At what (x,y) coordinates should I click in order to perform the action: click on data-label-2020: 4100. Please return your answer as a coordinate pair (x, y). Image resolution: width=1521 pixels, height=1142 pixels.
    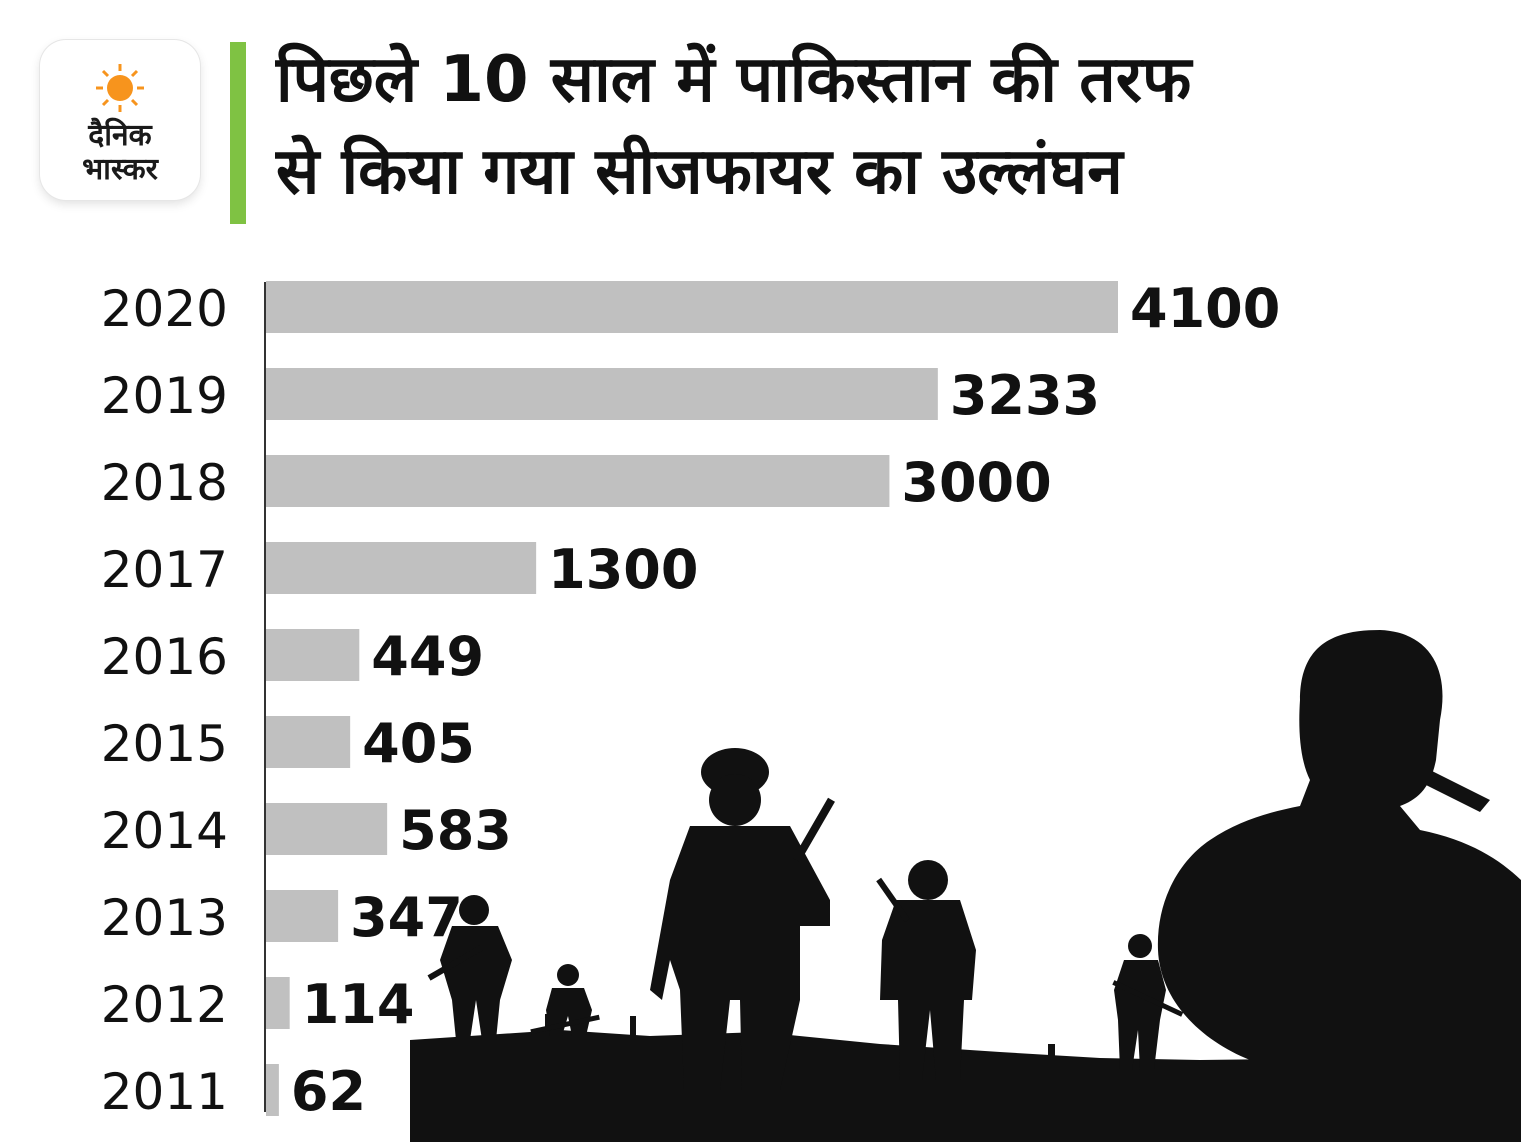
    Looking at the image, I should click on (1205, 308).